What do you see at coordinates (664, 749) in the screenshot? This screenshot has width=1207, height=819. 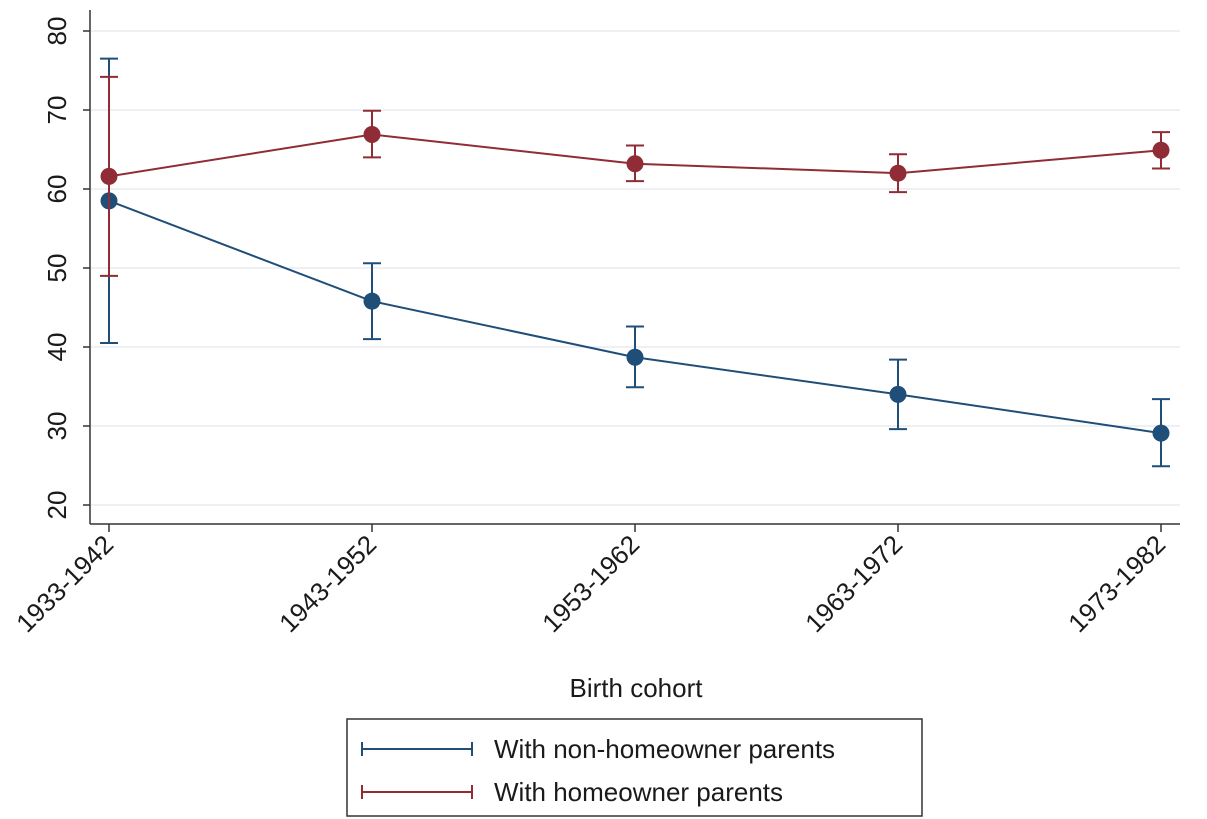 I see `legend-label: With non-homeowner parents` at bounding box center [664, 749].